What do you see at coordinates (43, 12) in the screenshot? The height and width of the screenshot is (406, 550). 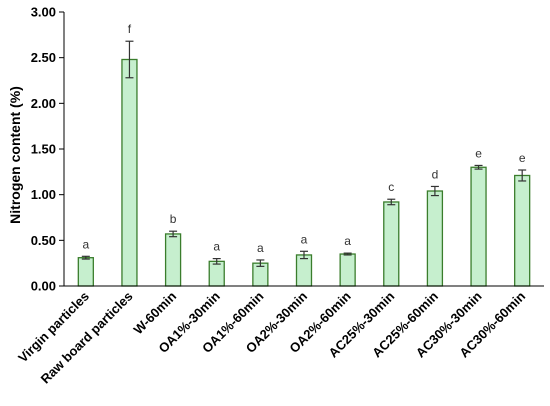 I see `y-tick-label: 3.00` at bounding box center [43, 12].